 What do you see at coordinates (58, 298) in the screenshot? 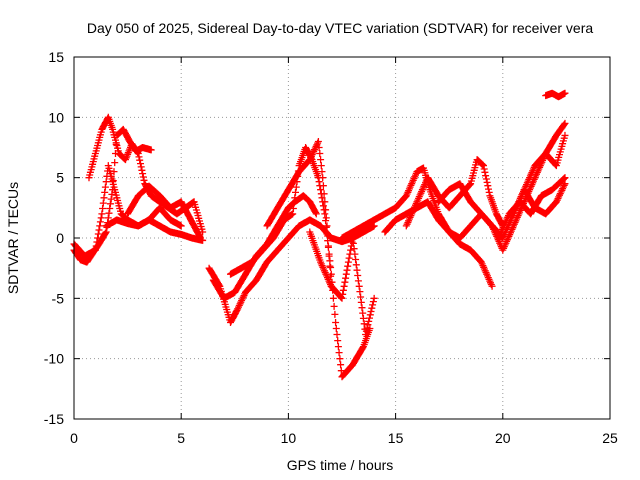
I see `y-tick-label: -5` at bounding box center [58, 298].